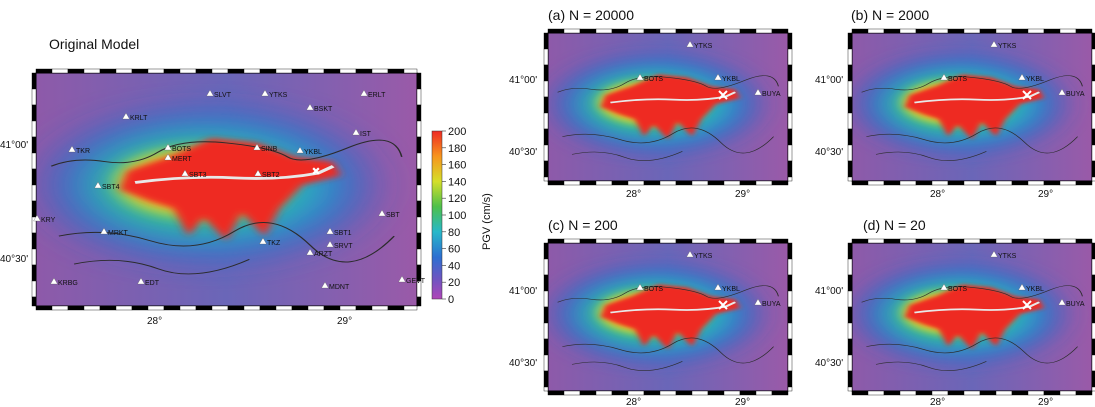  Describe the element at coordinates (829, 80) in the screenshot. I see `y-tick-b-1: 41°00'` at that location.